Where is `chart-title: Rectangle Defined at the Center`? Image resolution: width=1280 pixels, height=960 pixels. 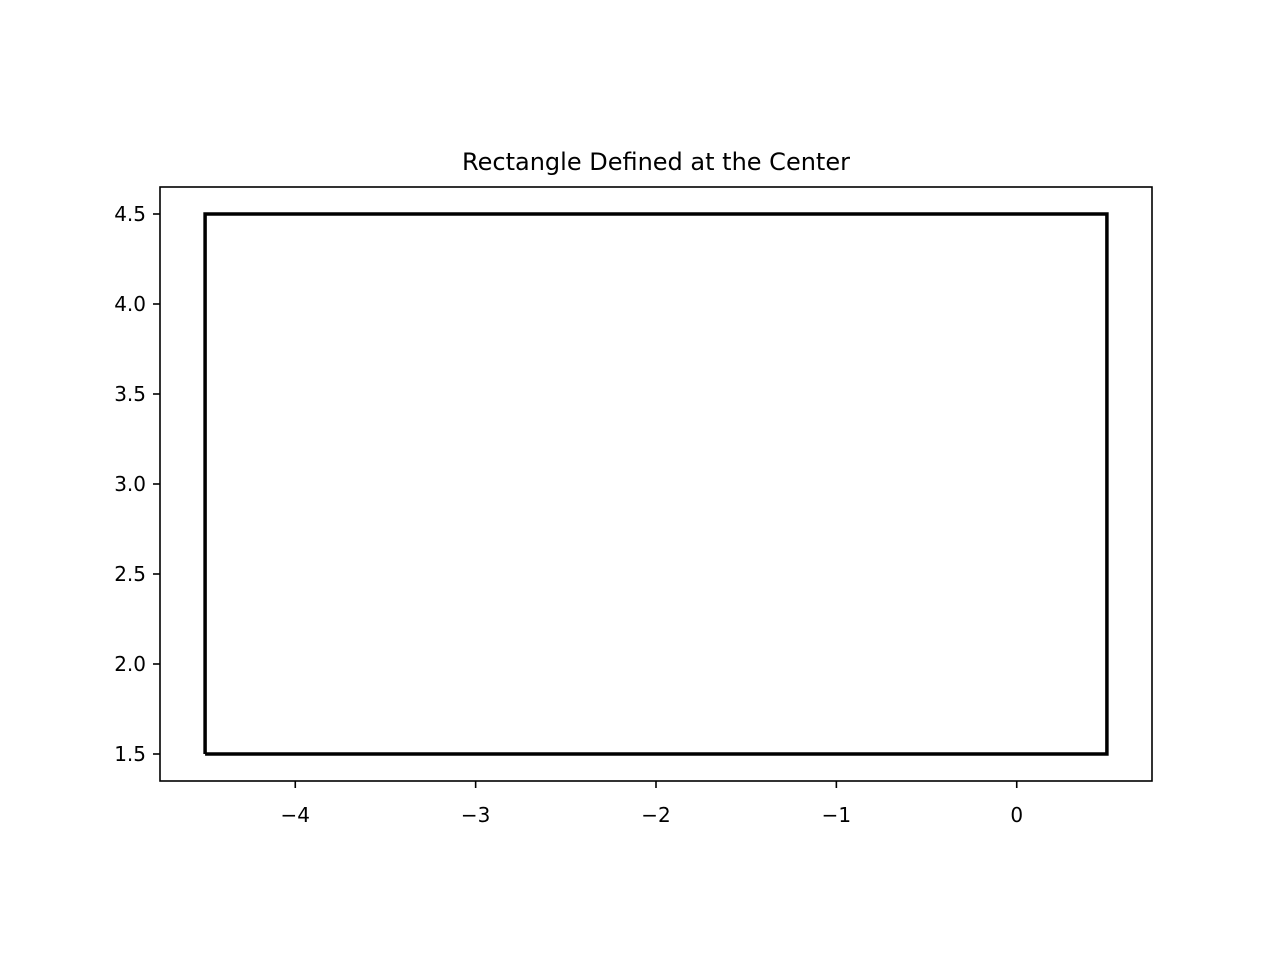
chart-title: Rectangle Defined at the Center is located at coordinates (656, 162).